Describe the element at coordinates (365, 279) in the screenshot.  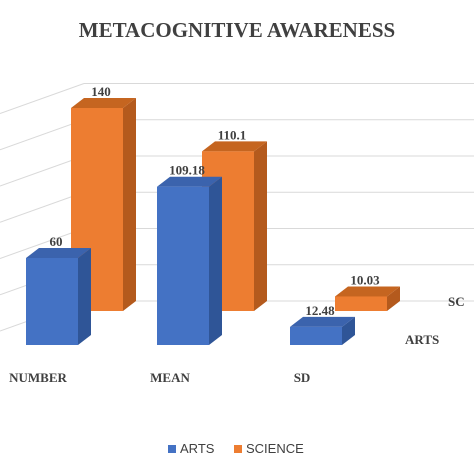
I see `value-label-science-sd: 10.03` at that location.